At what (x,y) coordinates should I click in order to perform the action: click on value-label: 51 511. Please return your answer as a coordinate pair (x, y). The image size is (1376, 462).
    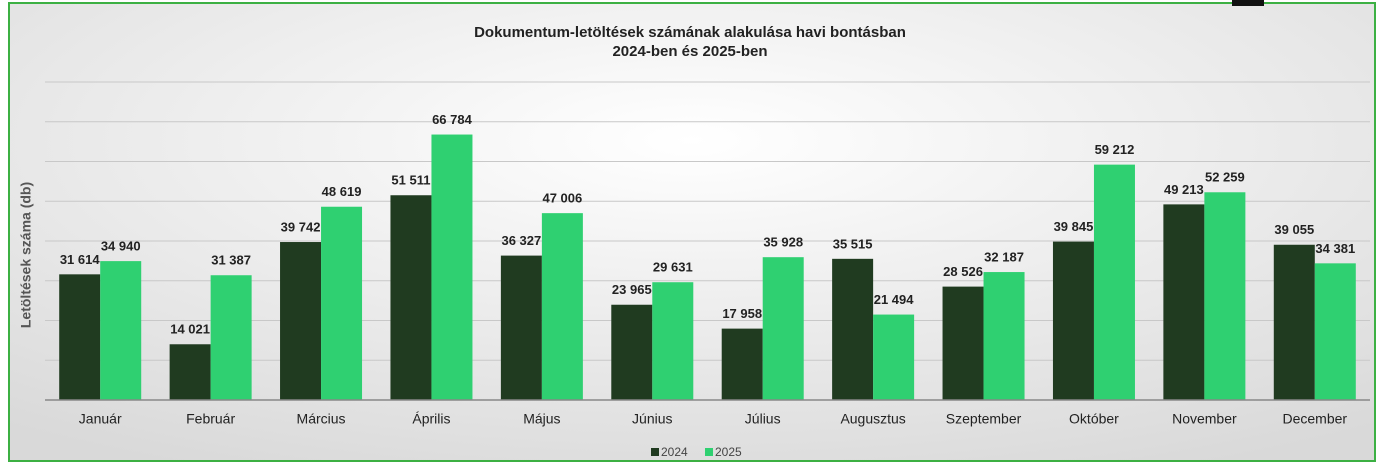
    Looking at the image, I should click on (410, 180).